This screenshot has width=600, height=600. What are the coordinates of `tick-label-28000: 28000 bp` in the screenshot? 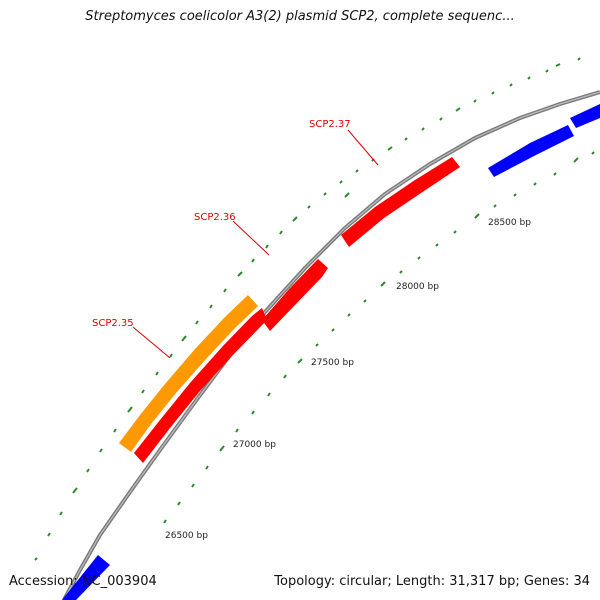 It's located at (417, 287).